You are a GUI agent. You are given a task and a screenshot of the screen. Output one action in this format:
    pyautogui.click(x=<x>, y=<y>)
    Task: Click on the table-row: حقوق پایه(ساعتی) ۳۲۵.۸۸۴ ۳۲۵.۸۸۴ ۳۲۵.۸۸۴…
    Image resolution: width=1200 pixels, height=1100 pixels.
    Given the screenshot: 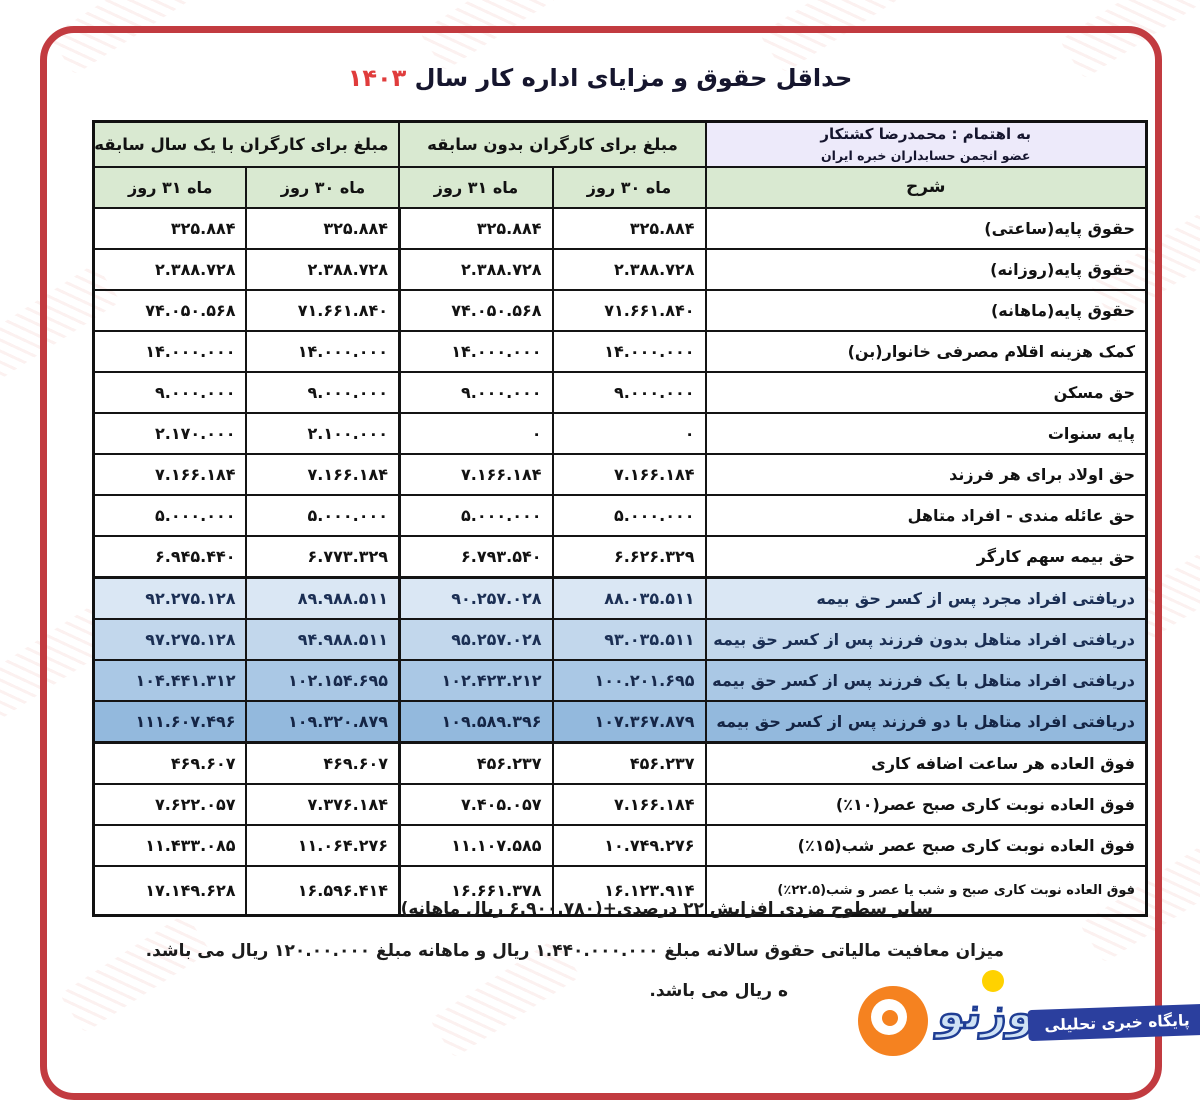 What is the action you would take?
    pyautogui.click(x=620, y=228)
    